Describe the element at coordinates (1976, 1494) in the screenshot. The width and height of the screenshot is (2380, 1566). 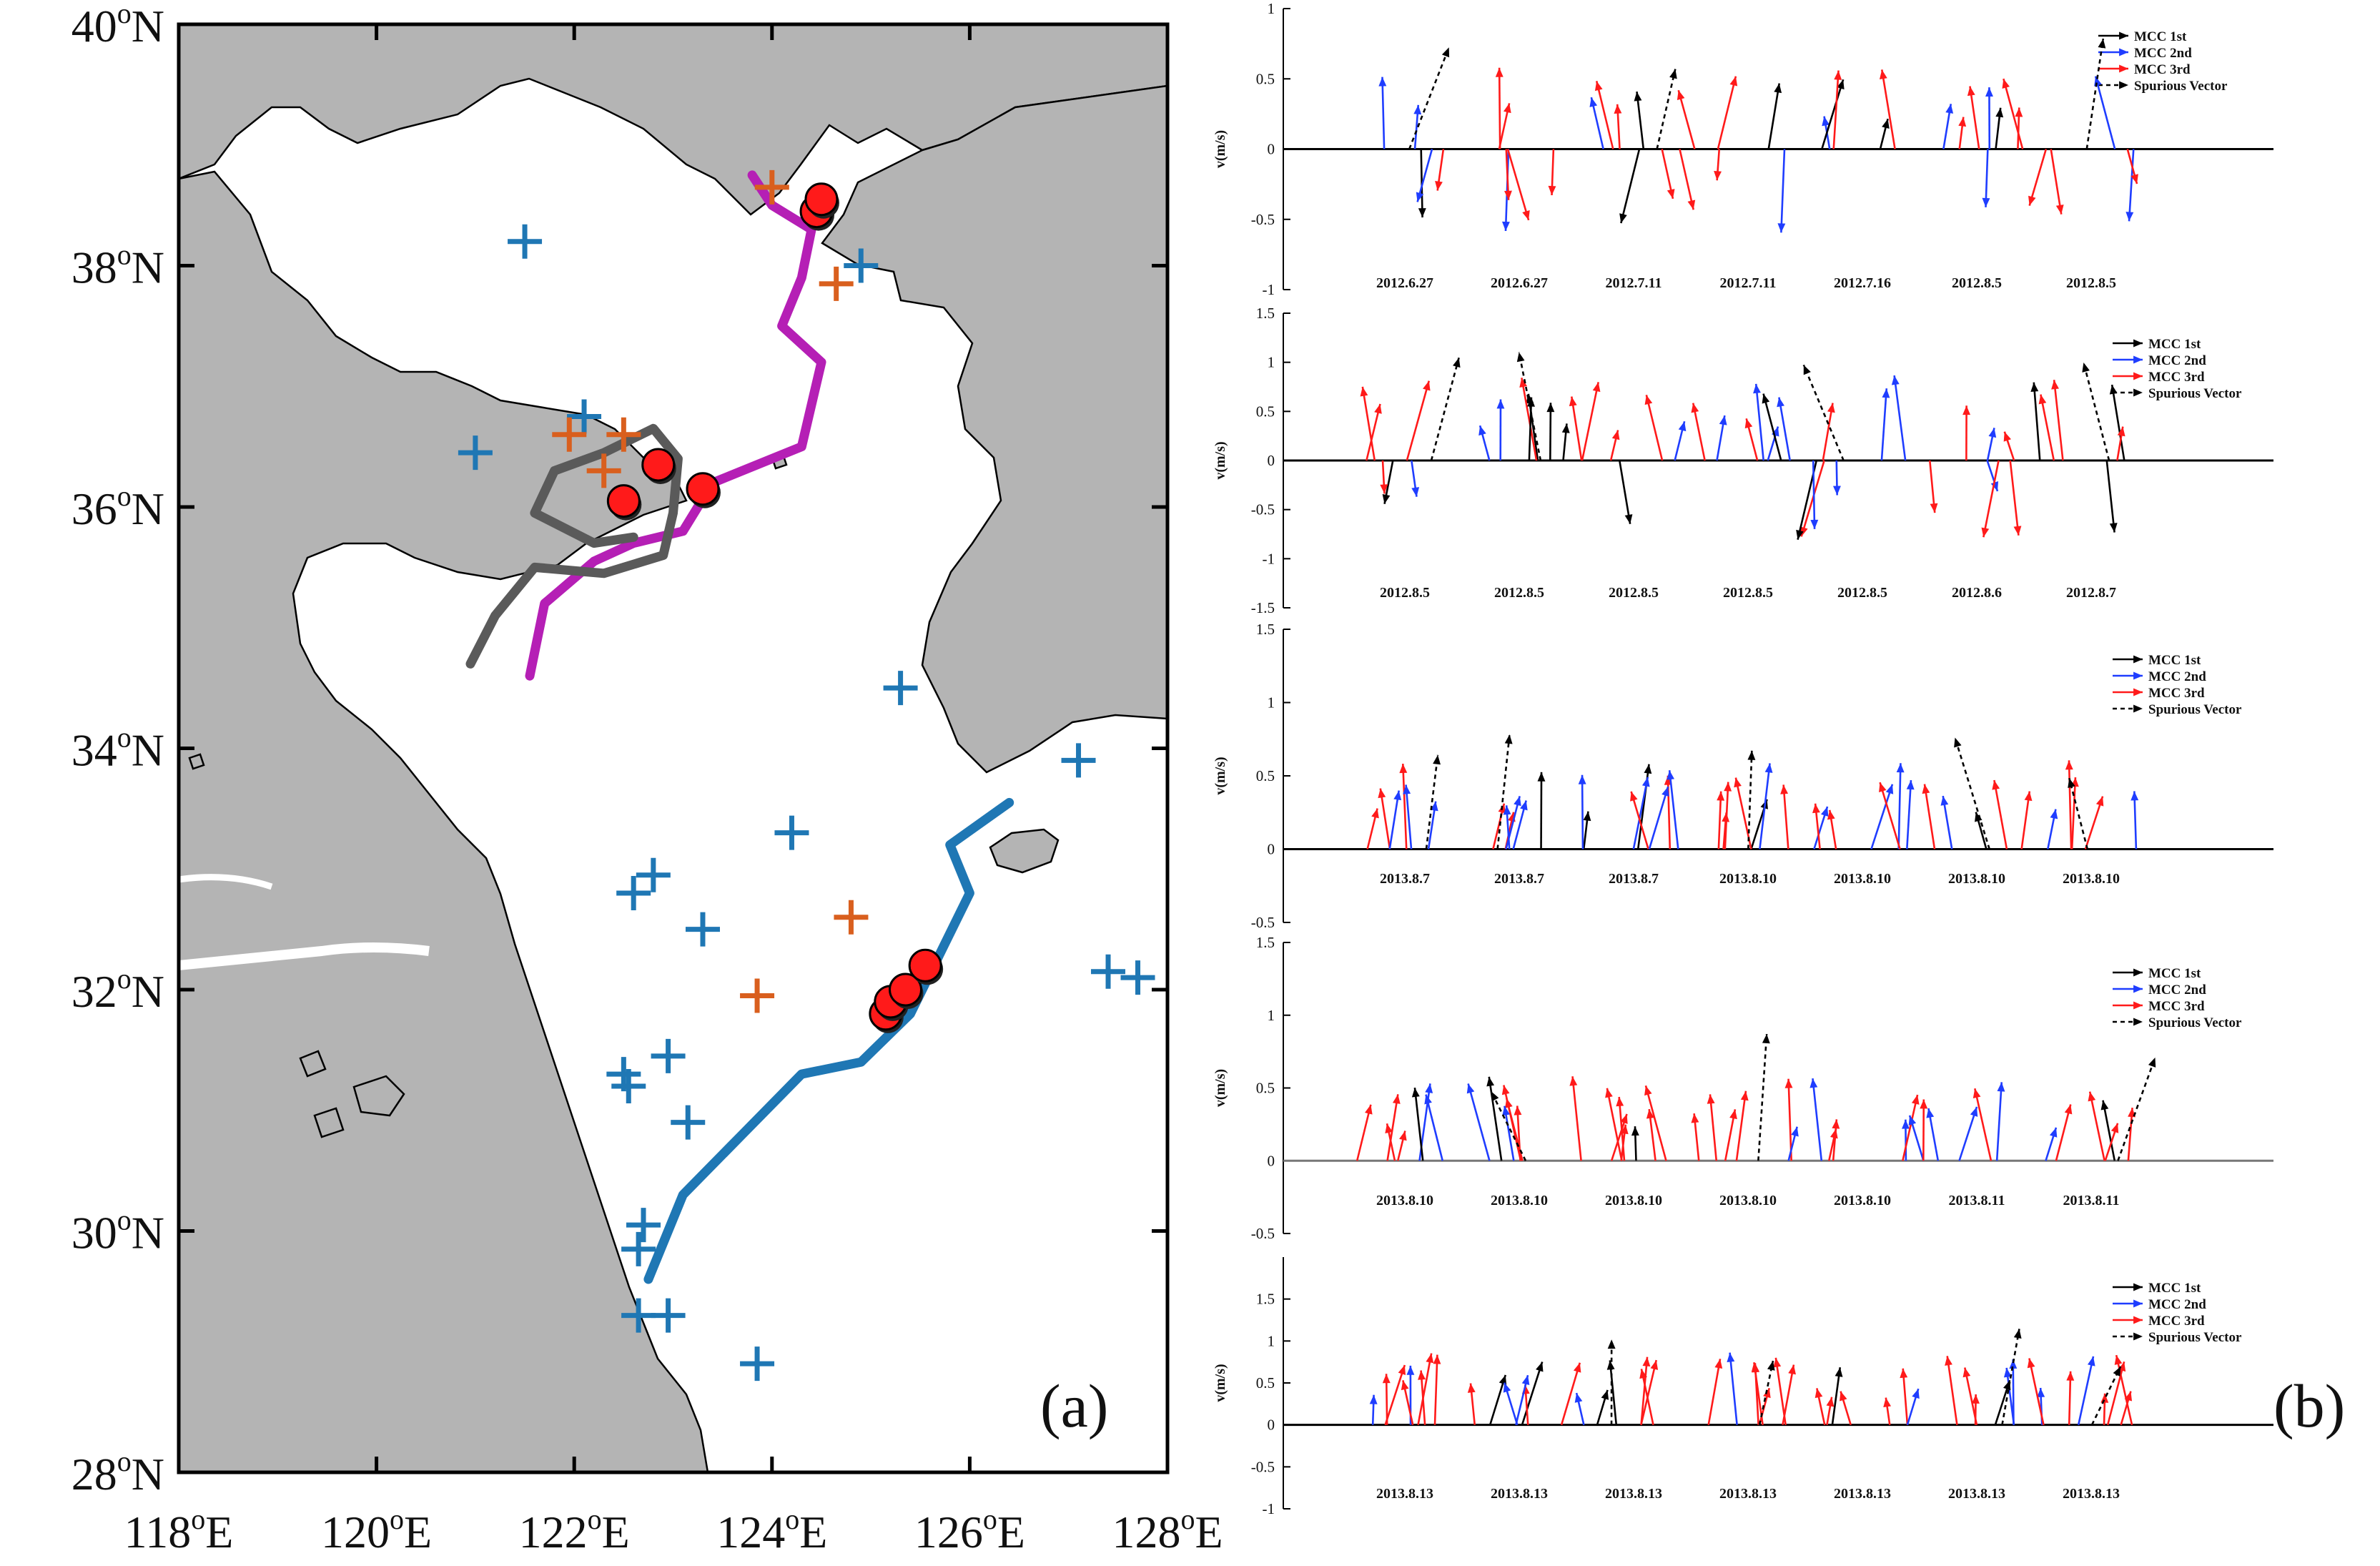
I see `date-label: 2013.8.13` at that location.